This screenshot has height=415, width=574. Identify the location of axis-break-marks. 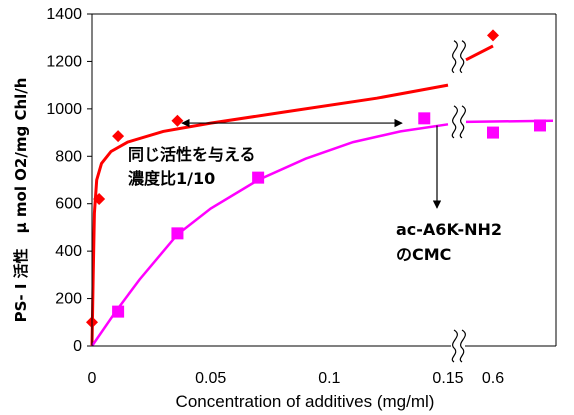
(458, 201).